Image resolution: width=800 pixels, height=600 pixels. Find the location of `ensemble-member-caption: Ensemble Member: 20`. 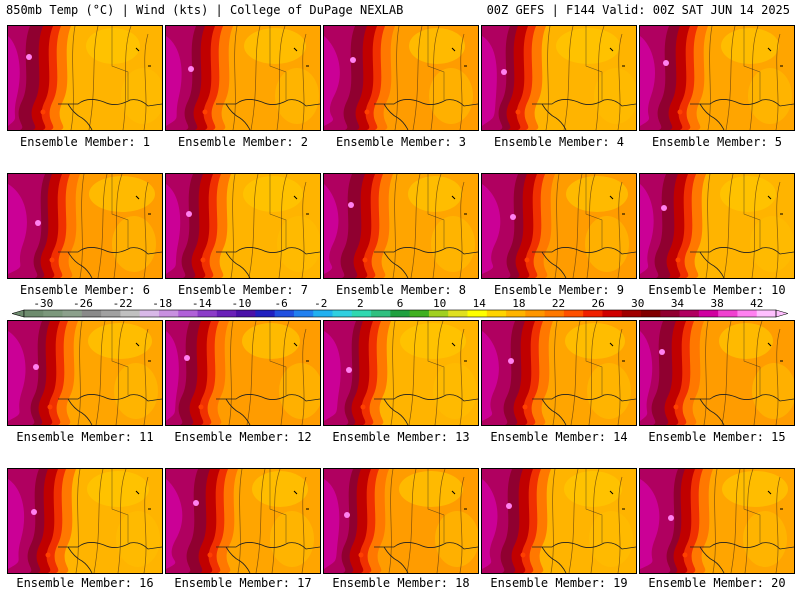

ensemble-member-caption: Ensemble Member: 20 is located at coordinates (717, 583).